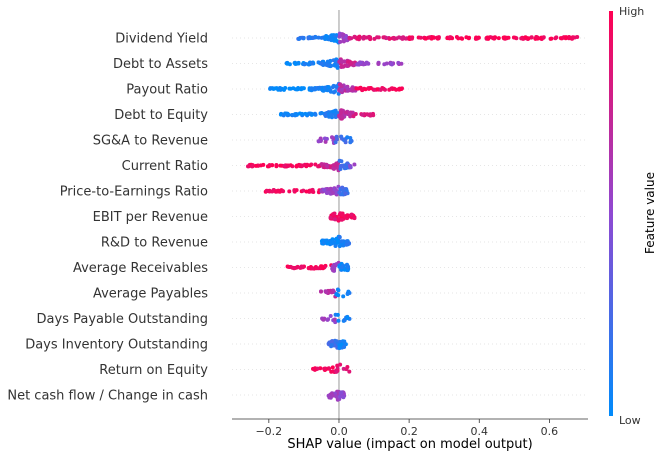 This screenshot has height=460, width=664. What do you see at coordinates (631, 11) in the screenshot?
I see `colorbar-high-label: High` at bounding box center [631, 11].